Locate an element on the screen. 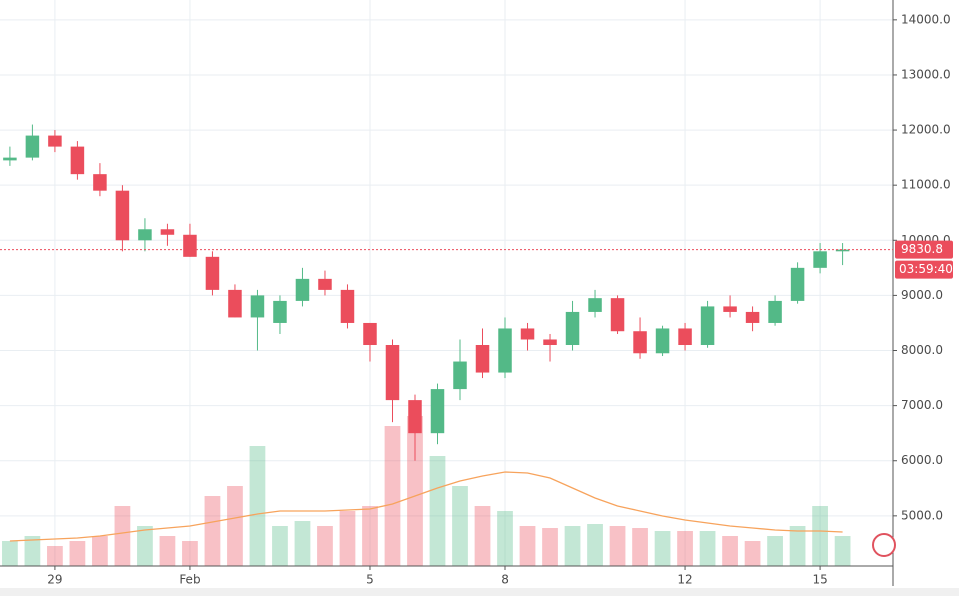 The height and width of the screenshot is (596, 959). y-tick-label: 12000.0 is located at coordinates (926, 130).